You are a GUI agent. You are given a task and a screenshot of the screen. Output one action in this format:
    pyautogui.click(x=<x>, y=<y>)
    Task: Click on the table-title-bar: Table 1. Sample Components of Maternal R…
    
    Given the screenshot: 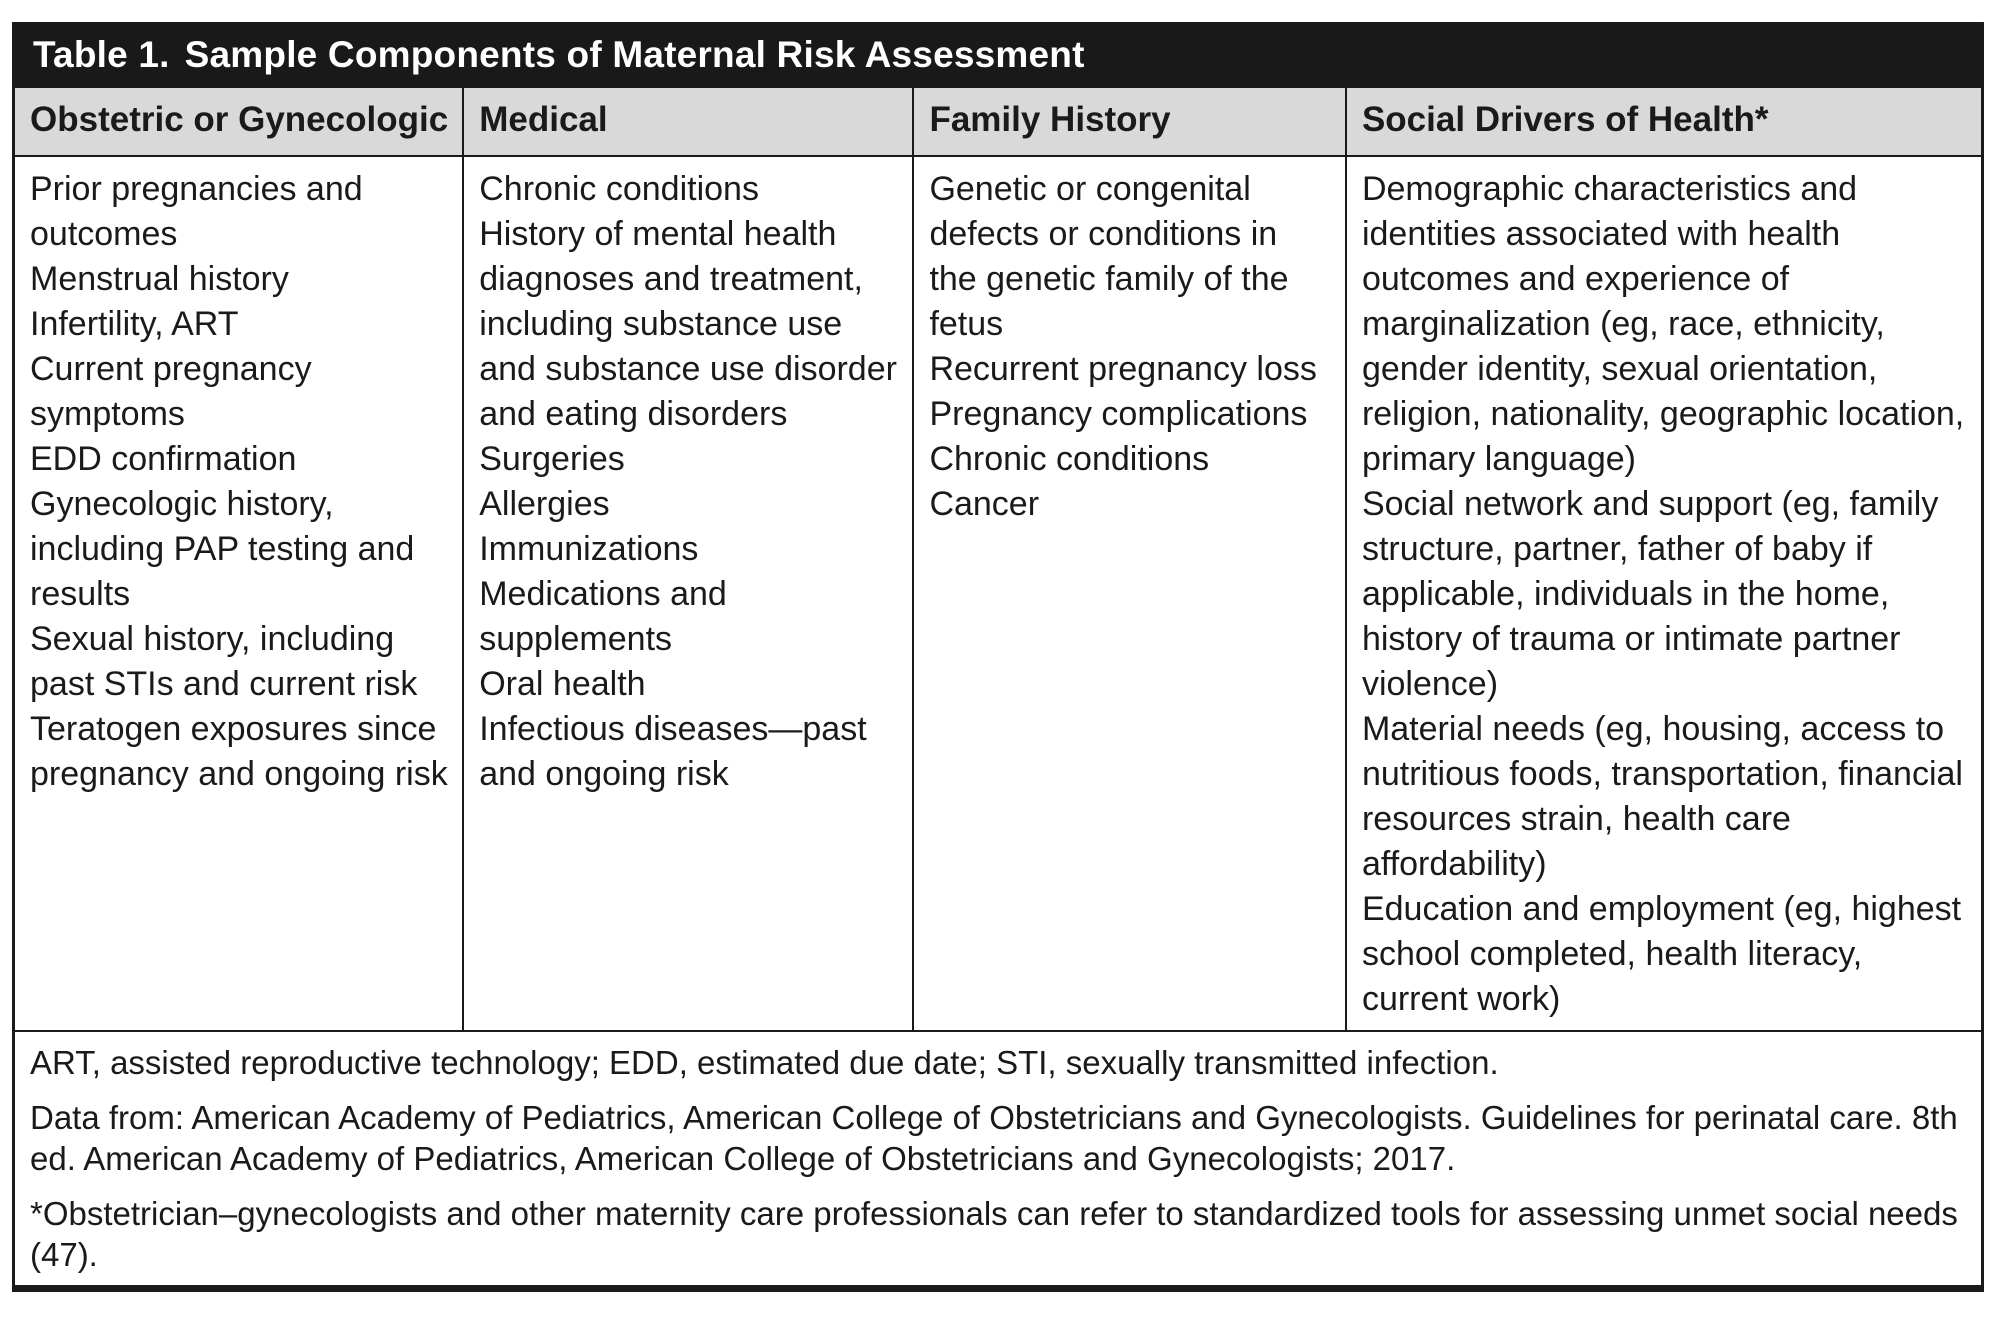 What is the action you would take?
    pyautogui.click(x=998, y=55)
    